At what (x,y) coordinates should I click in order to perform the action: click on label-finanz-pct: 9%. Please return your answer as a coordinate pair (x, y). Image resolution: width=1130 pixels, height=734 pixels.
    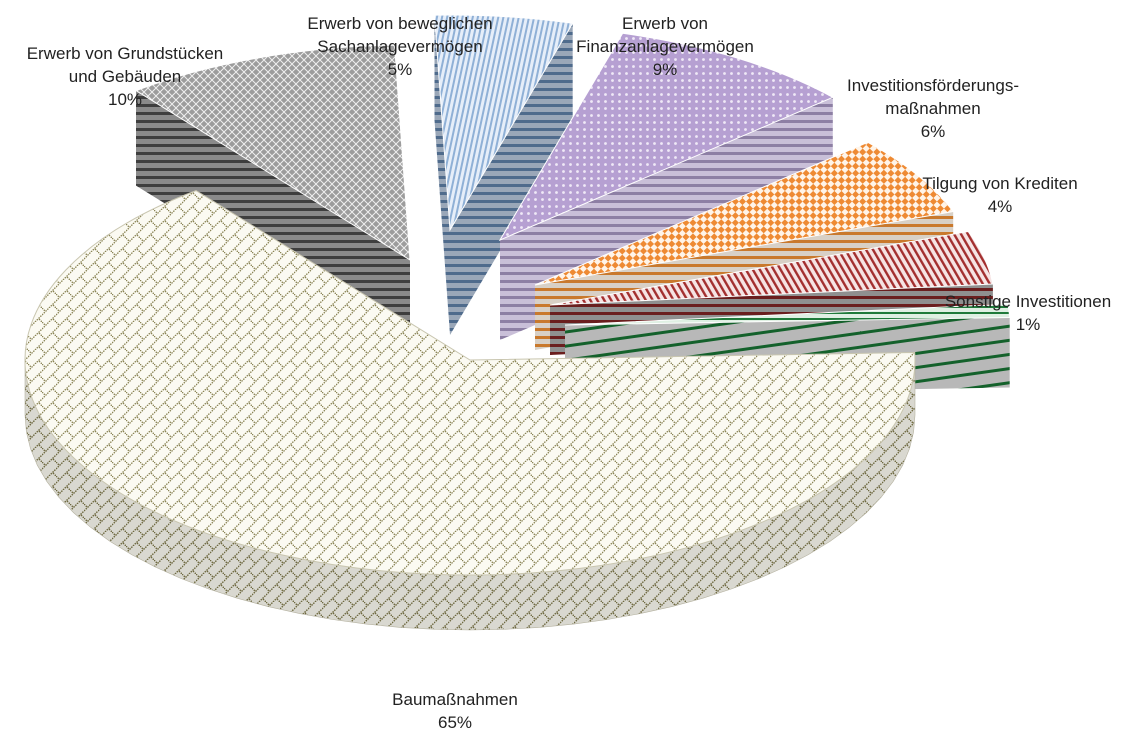
    Looking at the image, I should click on (665, 69).